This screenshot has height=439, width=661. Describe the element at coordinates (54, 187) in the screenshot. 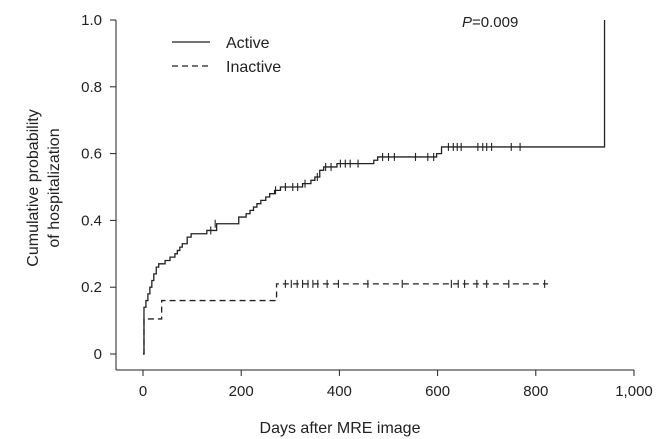

I see `y-axis-label-line-2: of hospitalization` at that location.